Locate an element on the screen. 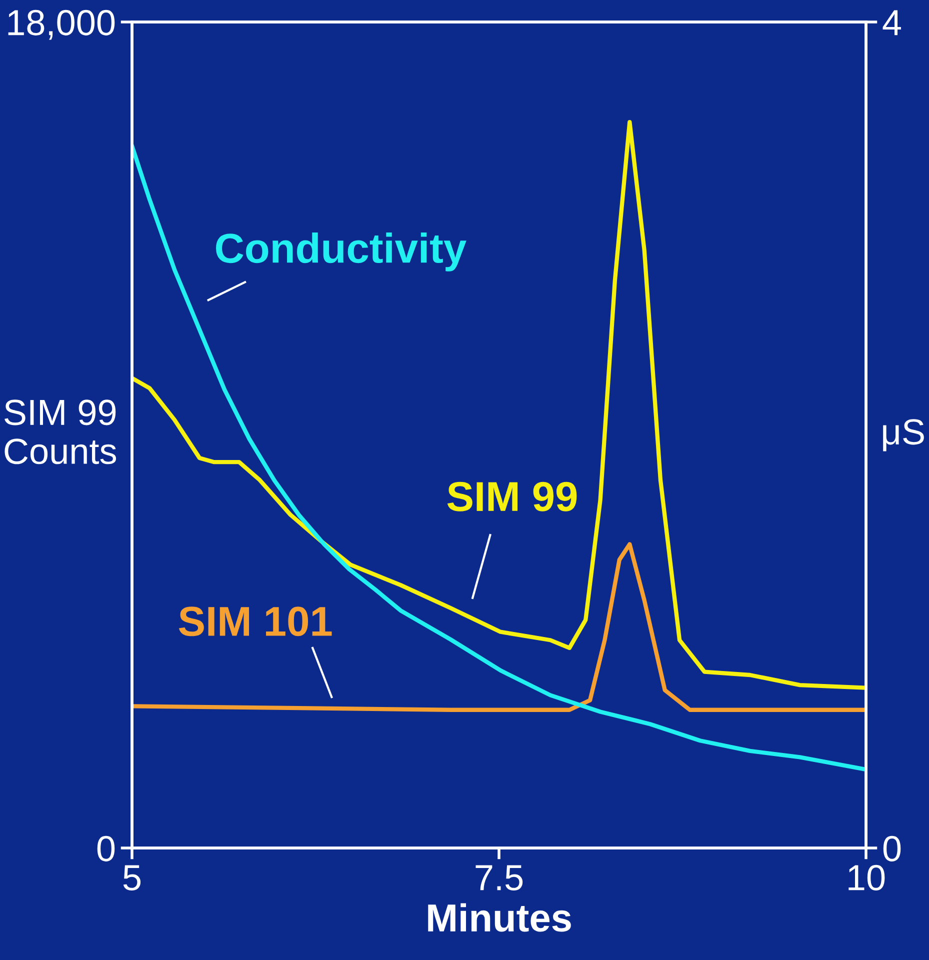 This screenshot has height=960, width=929. y2-tick-label: 4 is located at coordinates (891, 23).